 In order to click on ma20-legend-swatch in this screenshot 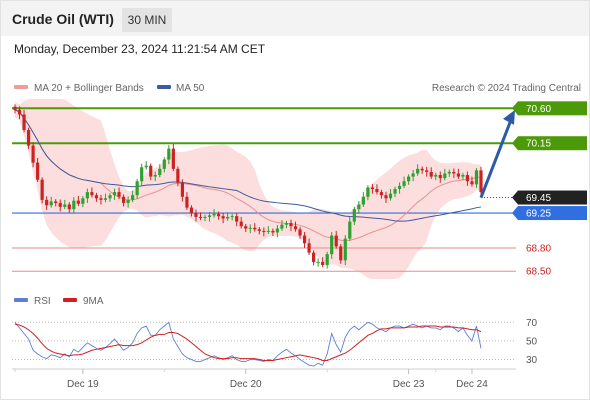, I will do `click(21, 87)`.